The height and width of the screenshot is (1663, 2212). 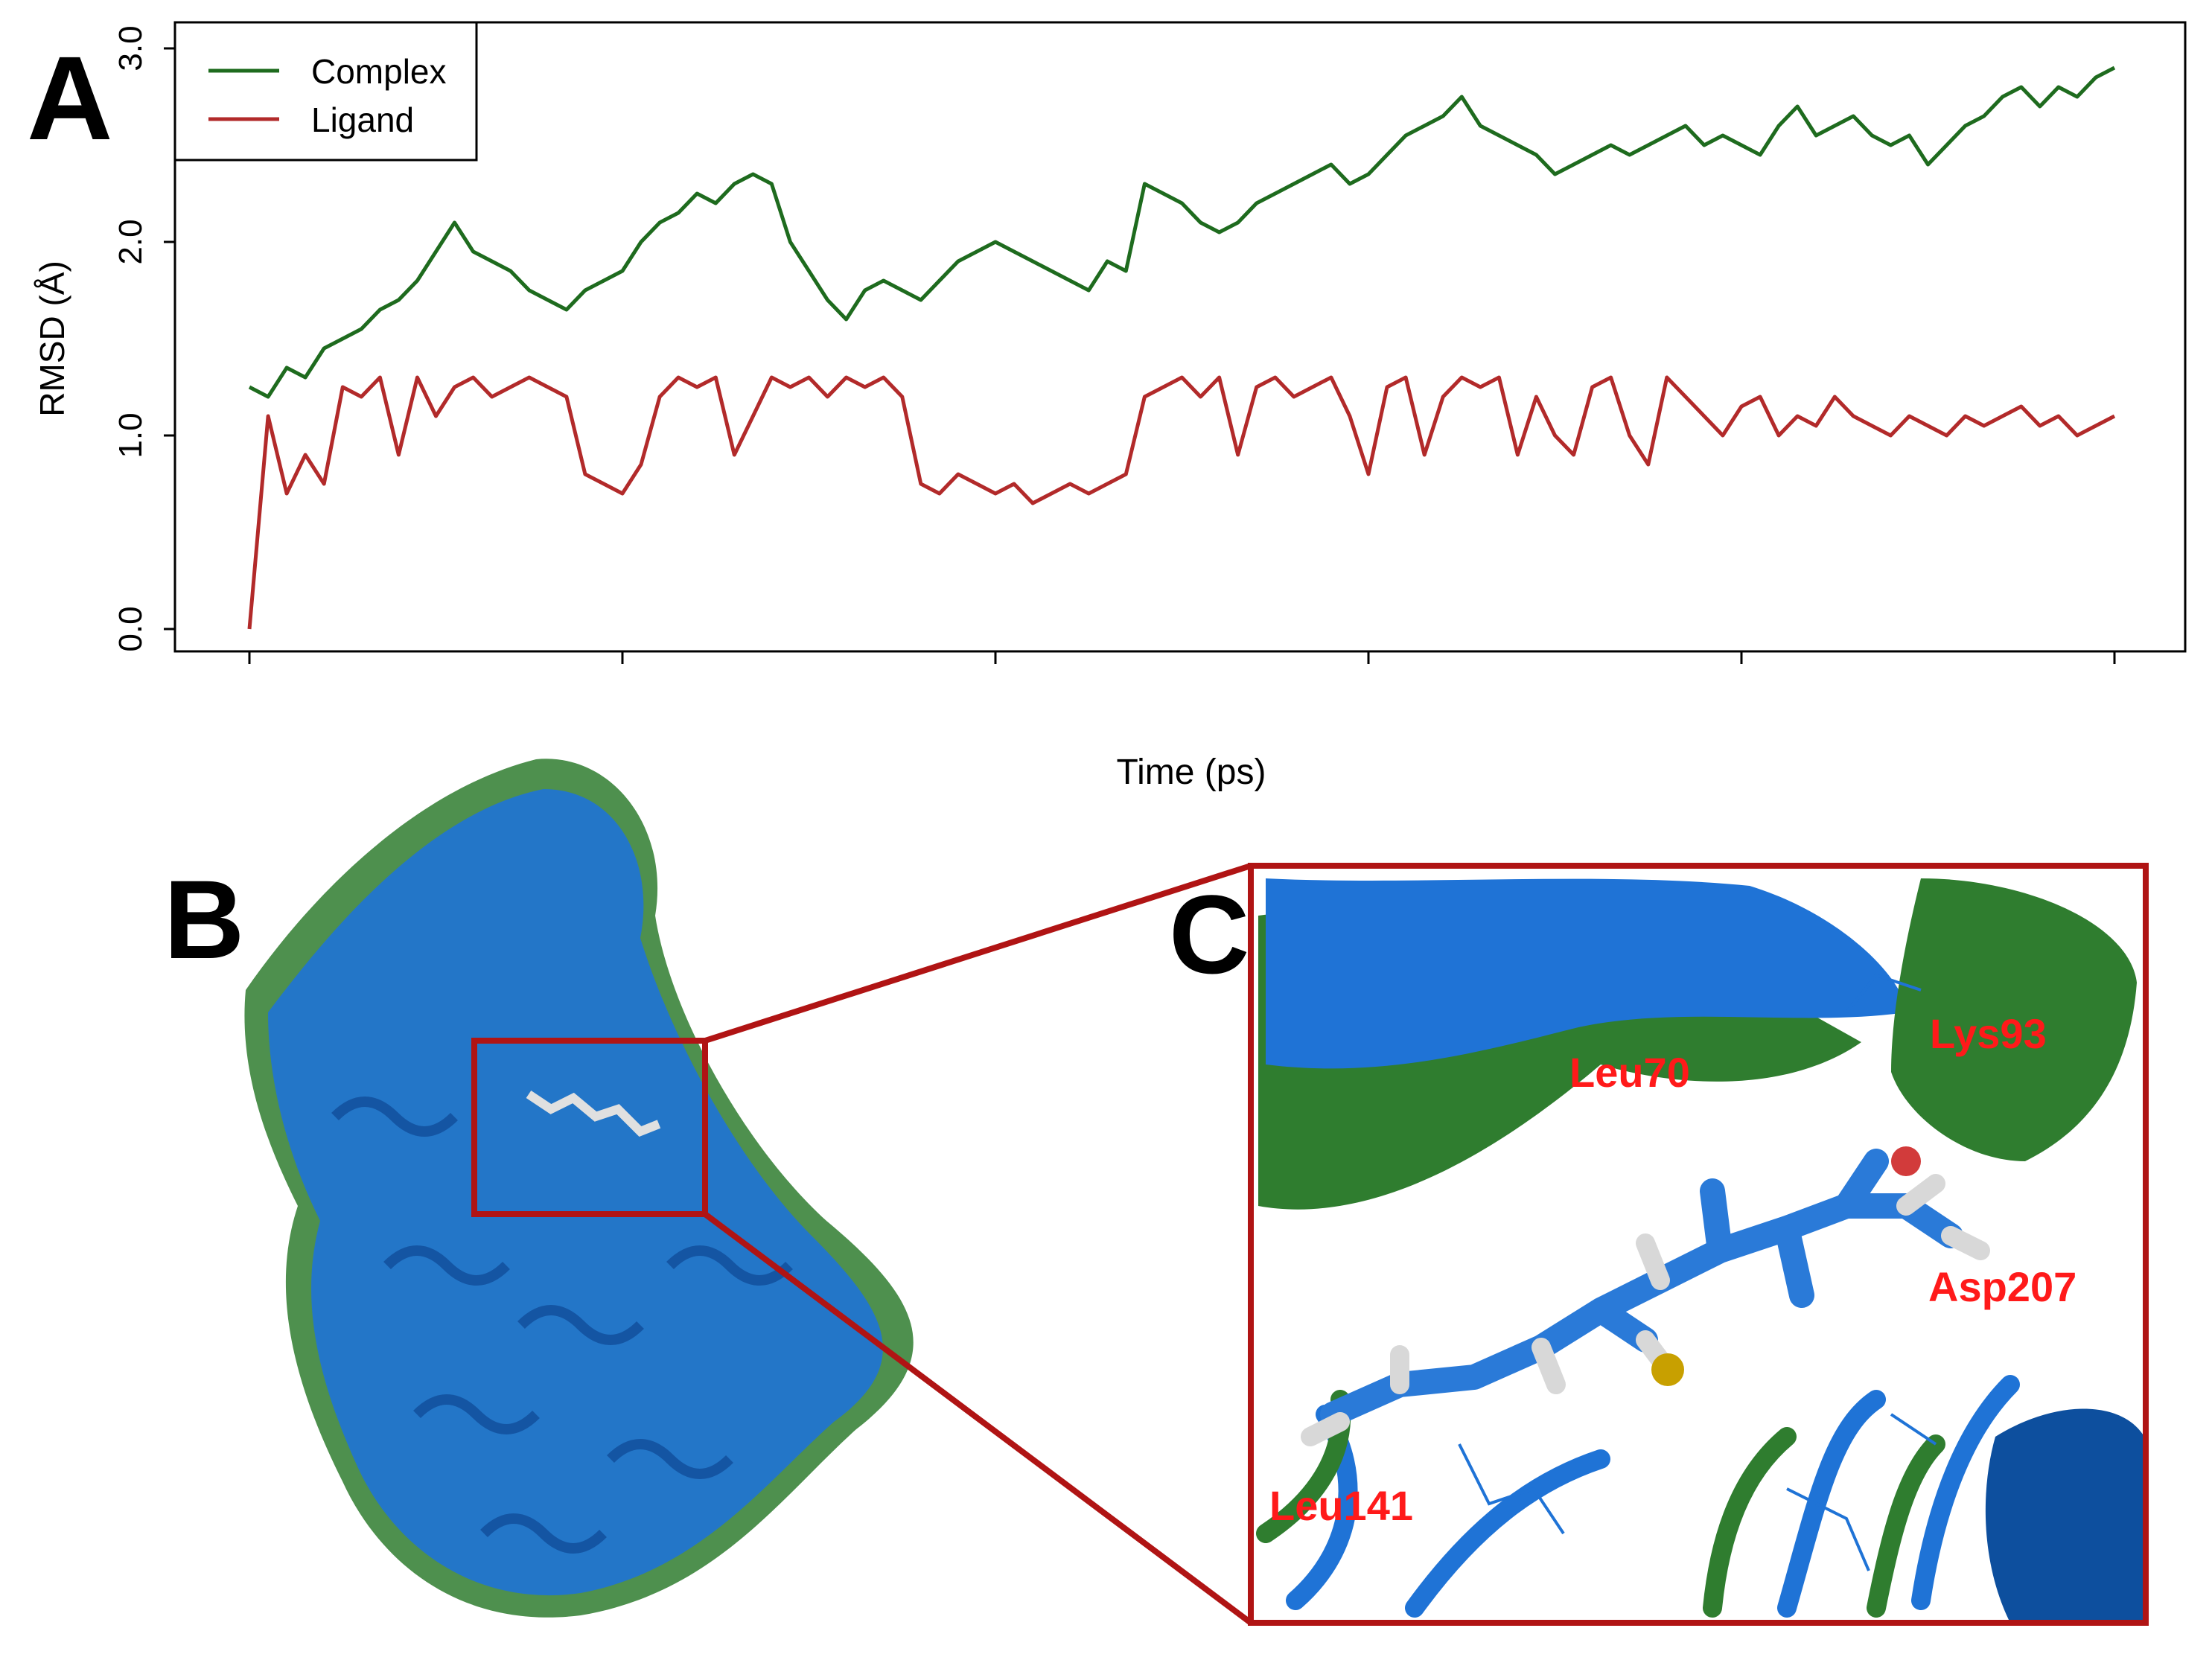 I want to click on protein-cartoon-blue, so click(x=575, y=1192).